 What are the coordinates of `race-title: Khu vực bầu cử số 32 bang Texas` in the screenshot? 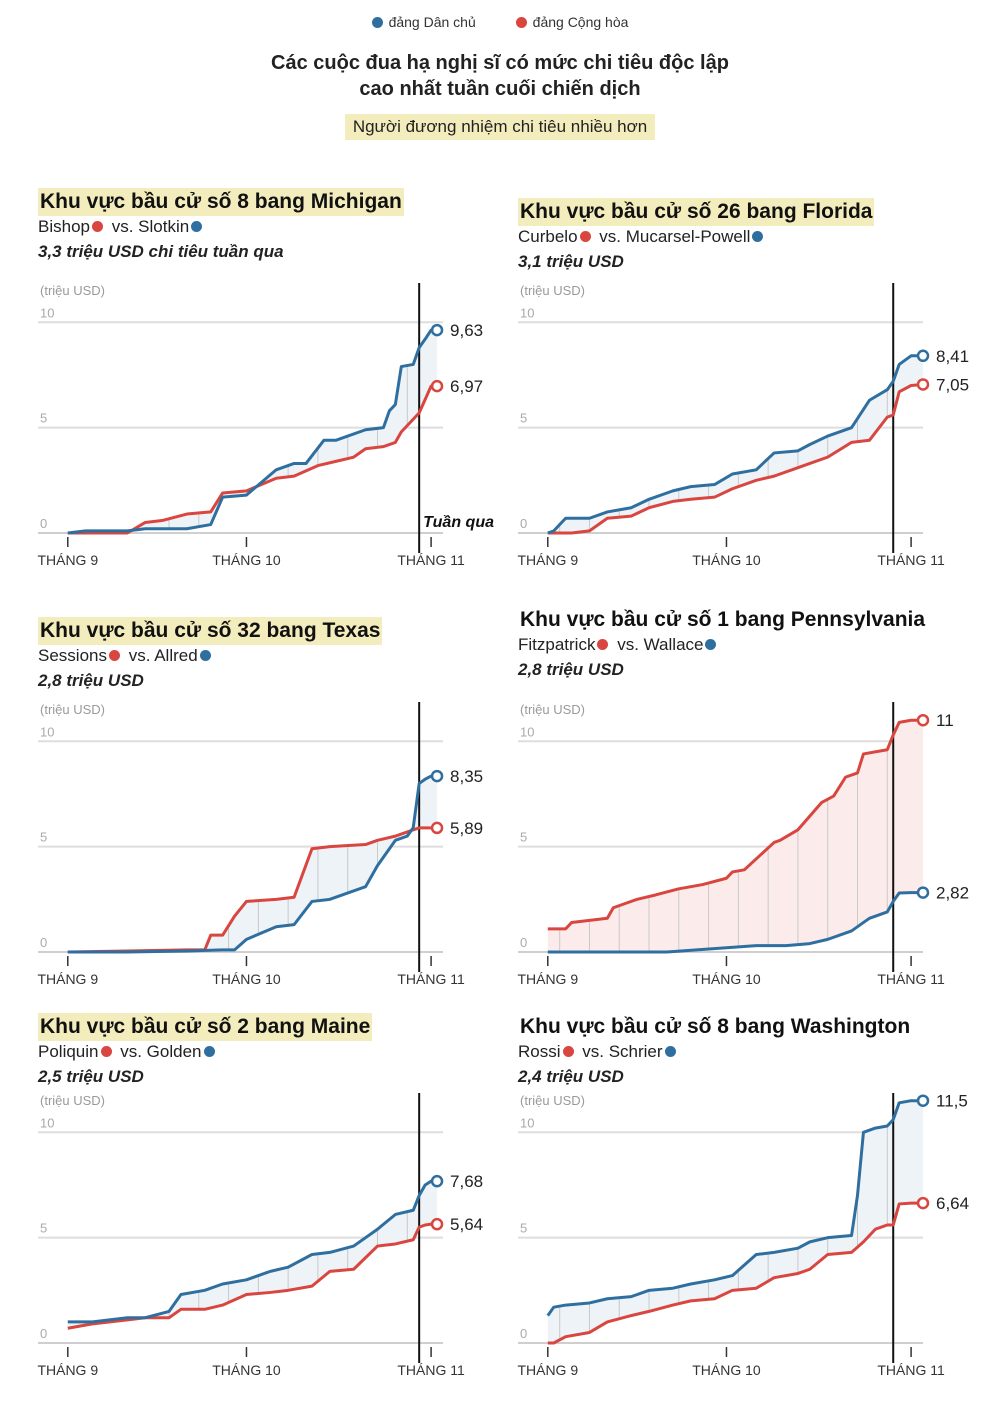 It's located at (210, 631).